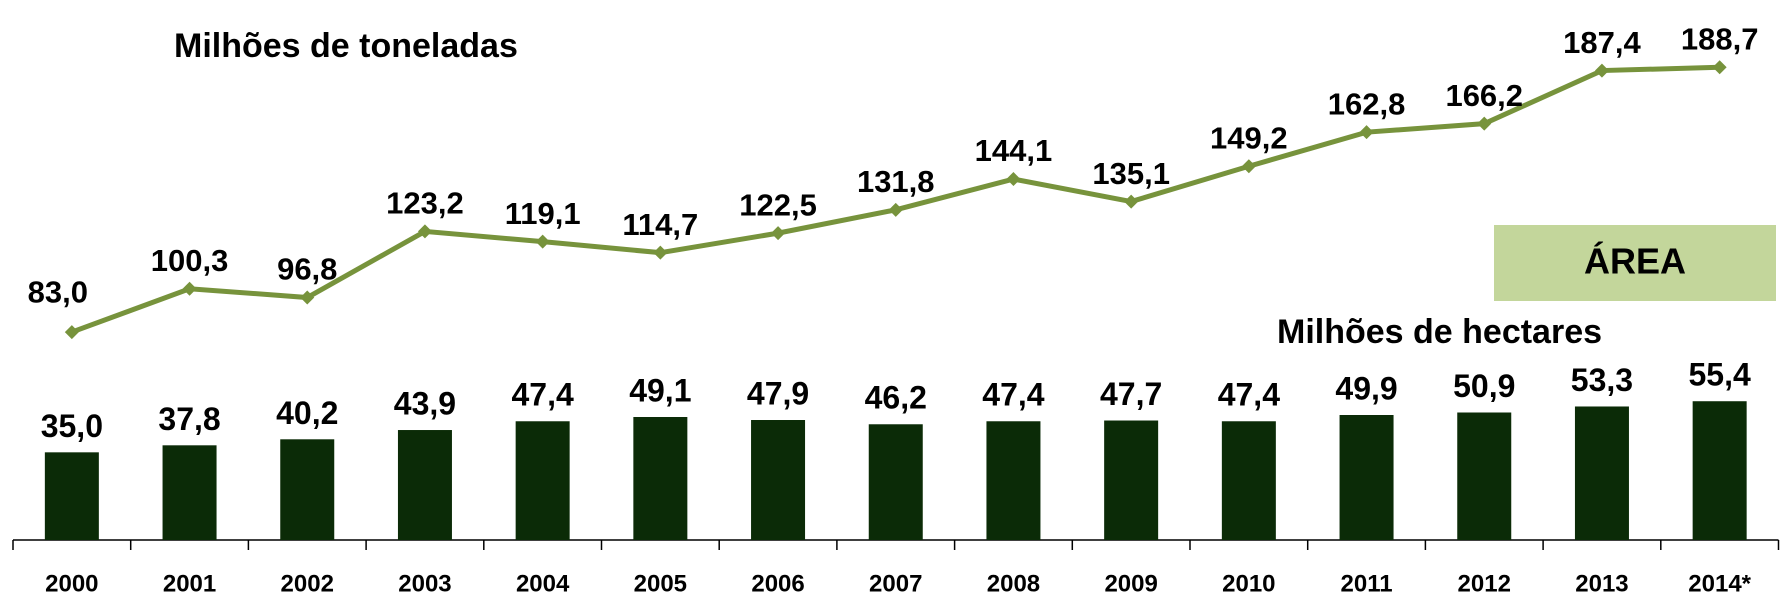 The width and height of the screenshot is (1784, 599). Describe the element at coordinates (1484, 386) in the screenshot. I see `bar-label: 50,9` at that location.